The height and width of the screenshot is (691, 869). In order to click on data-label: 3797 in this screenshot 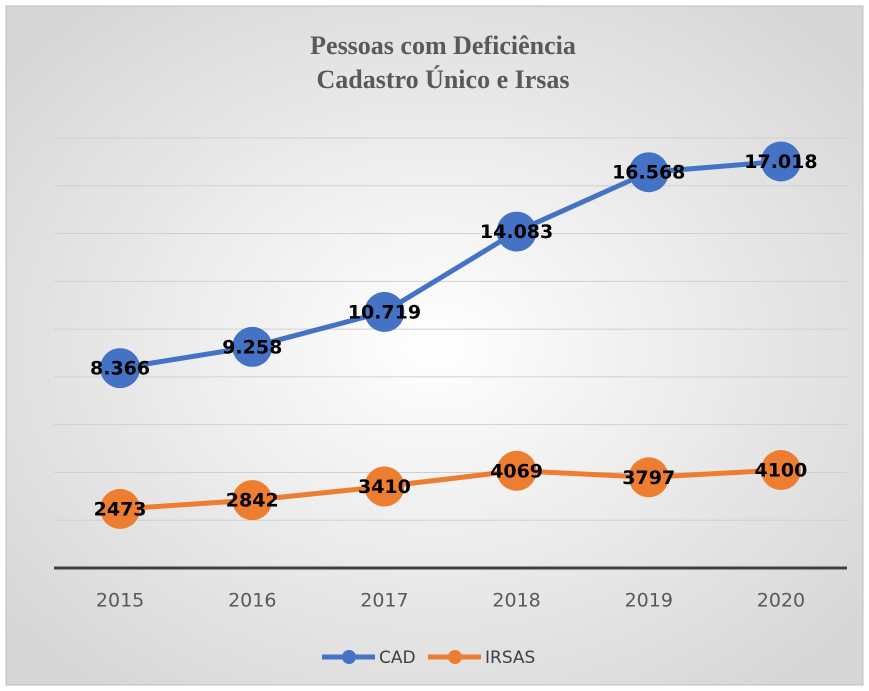, I will do `click(648, 478)`.